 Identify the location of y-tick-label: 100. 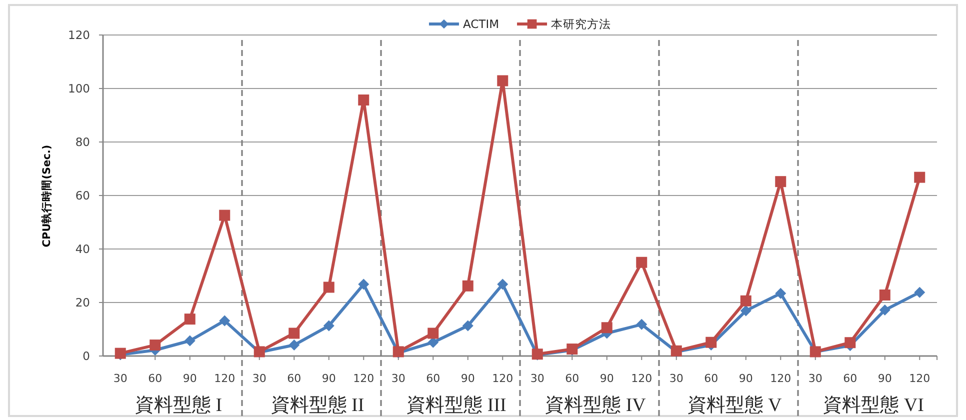
(79, 89).